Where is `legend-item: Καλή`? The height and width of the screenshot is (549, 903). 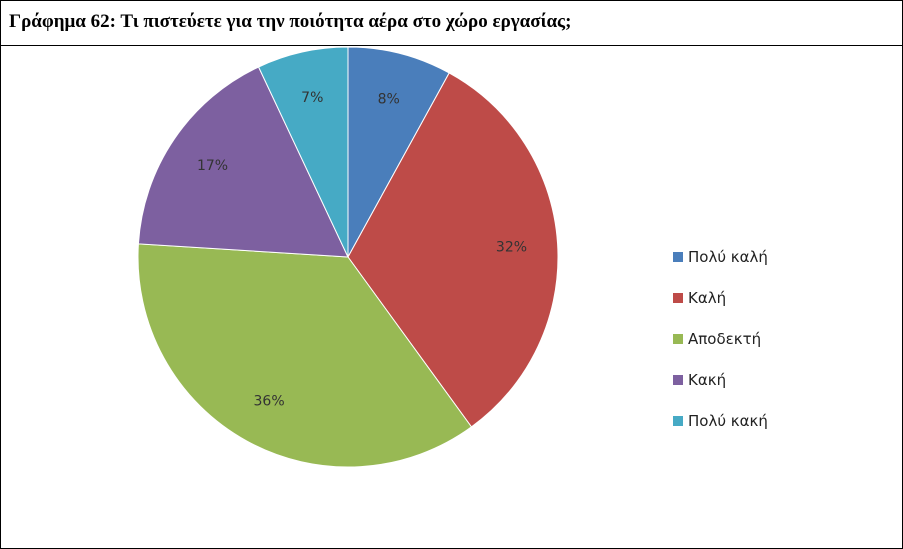
legend-item: Καλή is located at coordinates (773, 297).